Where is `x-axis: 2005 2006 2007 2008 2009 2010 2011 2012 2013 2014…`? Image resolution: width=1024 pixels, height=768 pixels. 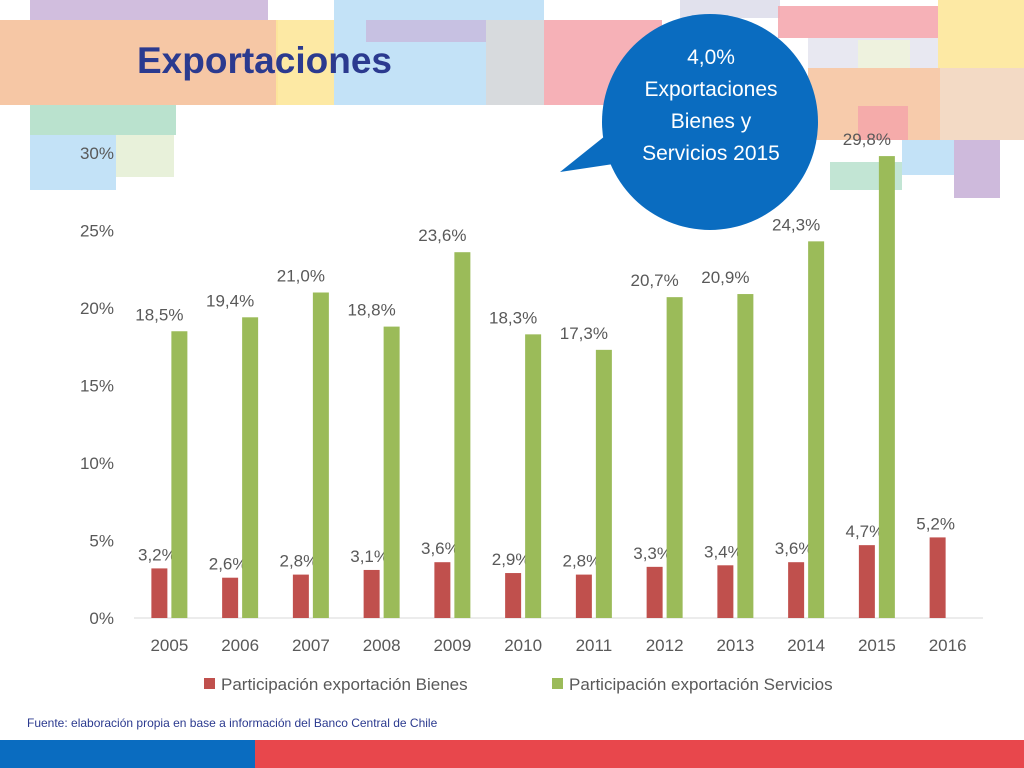 x-axis: 2005 2006 2007 2008 2009 2010 2011 2012 2013 2014… is located at coordinates (558, 645).